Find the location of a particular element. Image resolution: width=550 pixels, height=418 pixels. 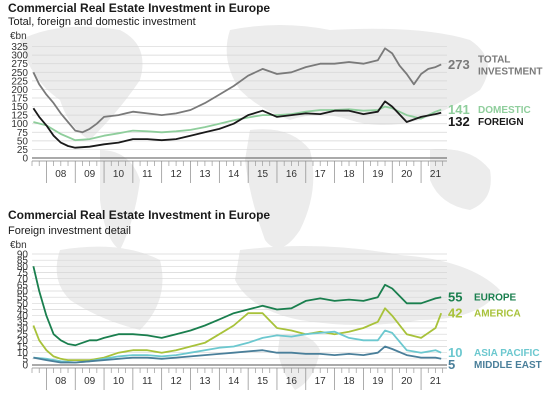

series-name-label: DOMESTIC is located at coordinates (504, 110).